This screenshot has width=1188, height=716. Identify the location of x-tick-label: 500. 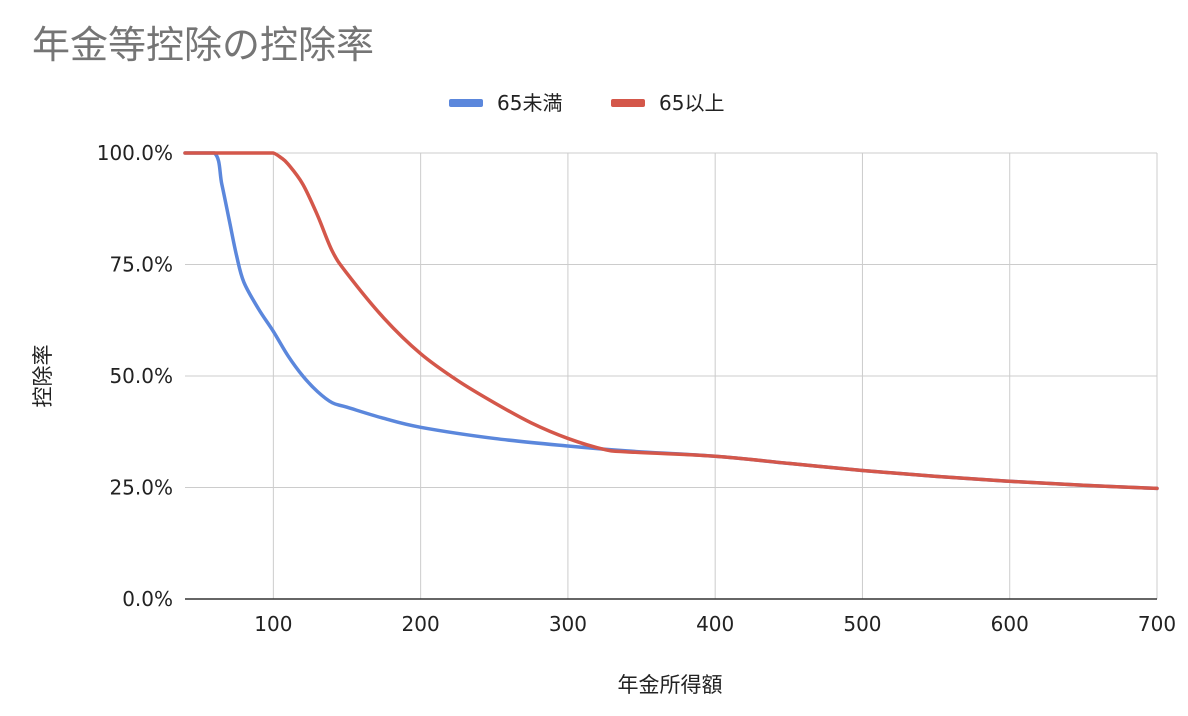
(862, 624).